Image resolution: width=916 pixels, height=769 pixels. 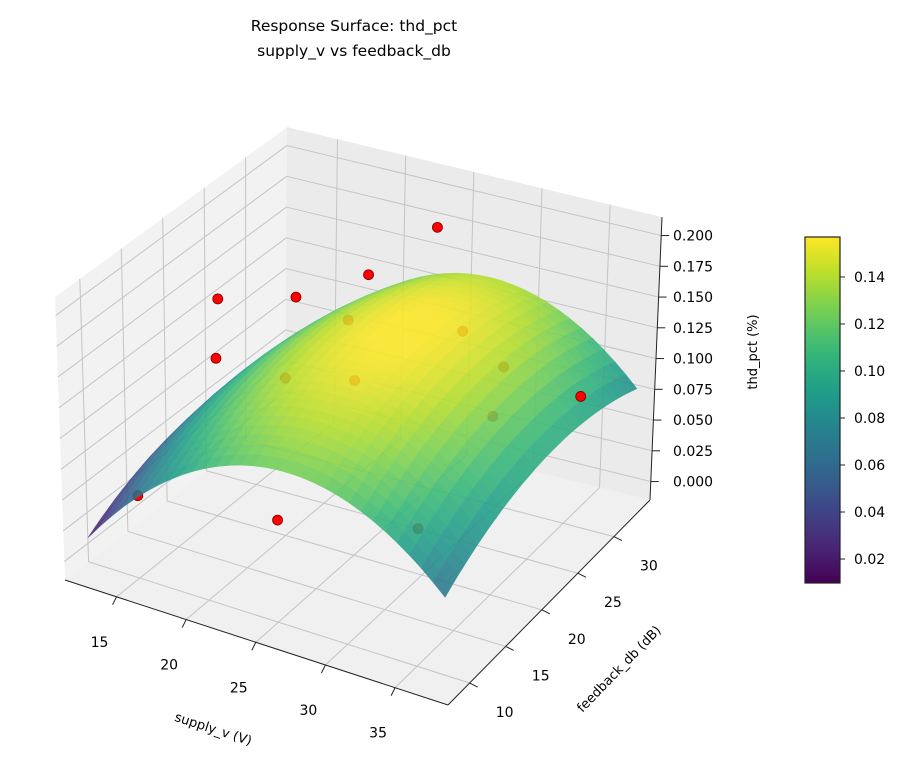 I want to click on chart-title-line1: Response Surface: thd_pct, so click(x=354, y=26).